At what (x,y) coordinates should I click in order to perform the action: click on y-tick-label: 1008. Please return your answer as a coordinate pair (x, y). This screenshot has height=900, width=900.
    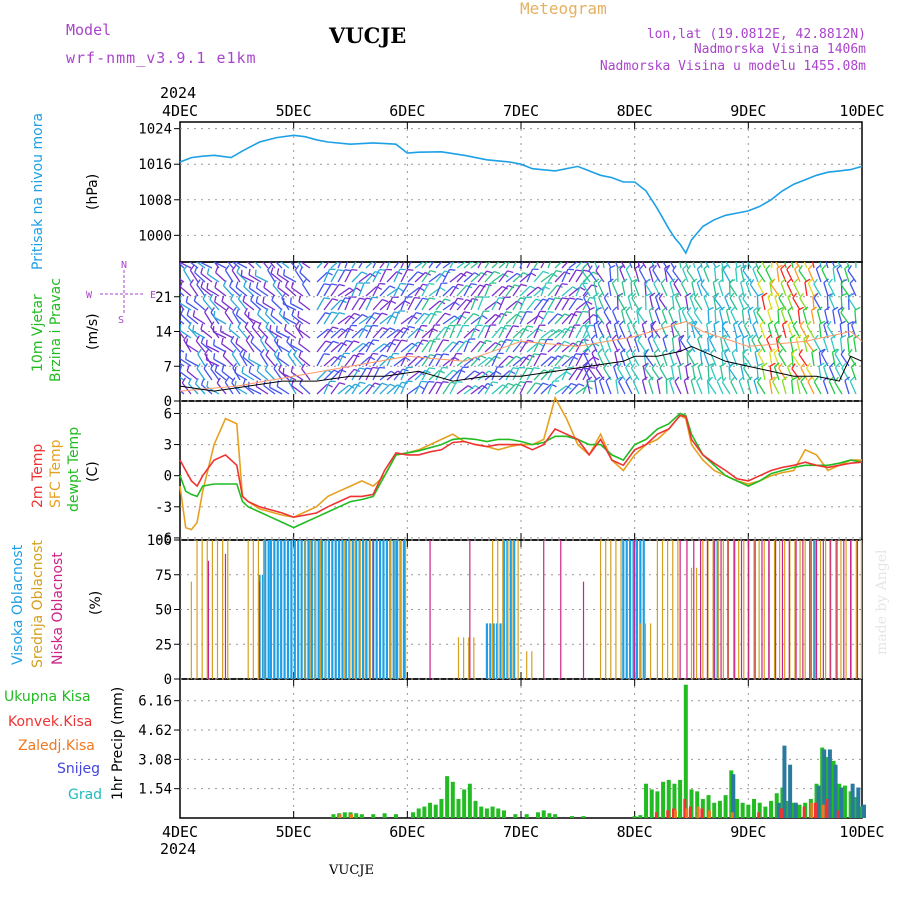
    Looking at the image, I should click on (155, 201).